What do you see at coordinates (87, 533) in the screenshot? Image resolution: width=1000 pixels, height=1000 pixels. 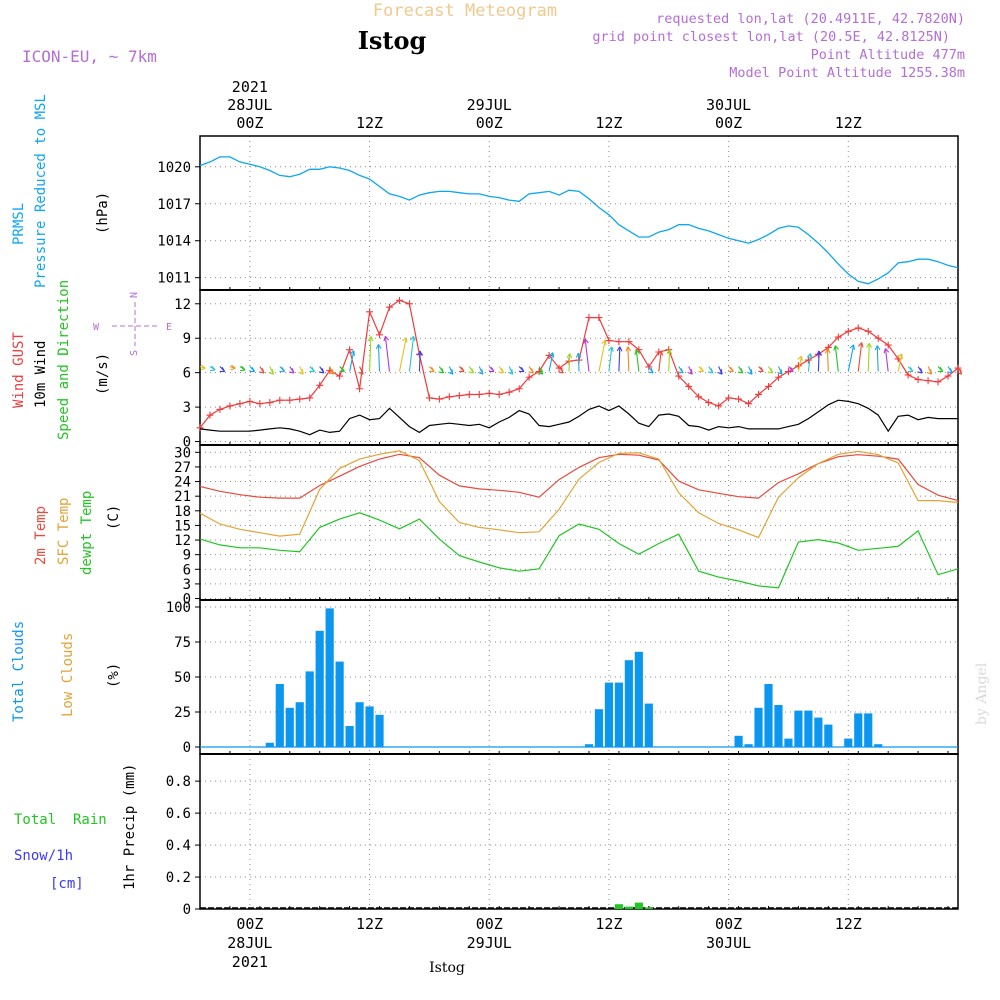 I see `temp-dewpt-label: dewpt Temp` at bounding box center [87, 533].